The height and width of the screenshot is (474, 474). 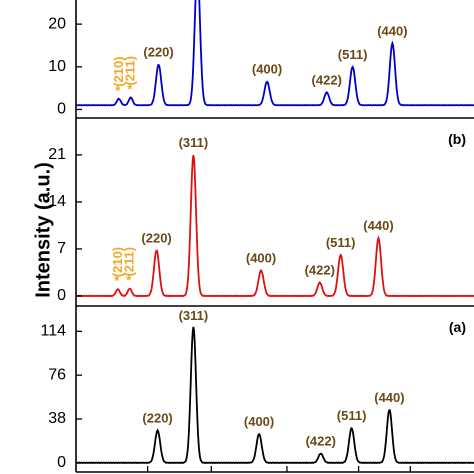 What do you see at coordinates (57, 201) in the screenshot?
I see `y-tick-label: 14` at bounding box center [57, 201].